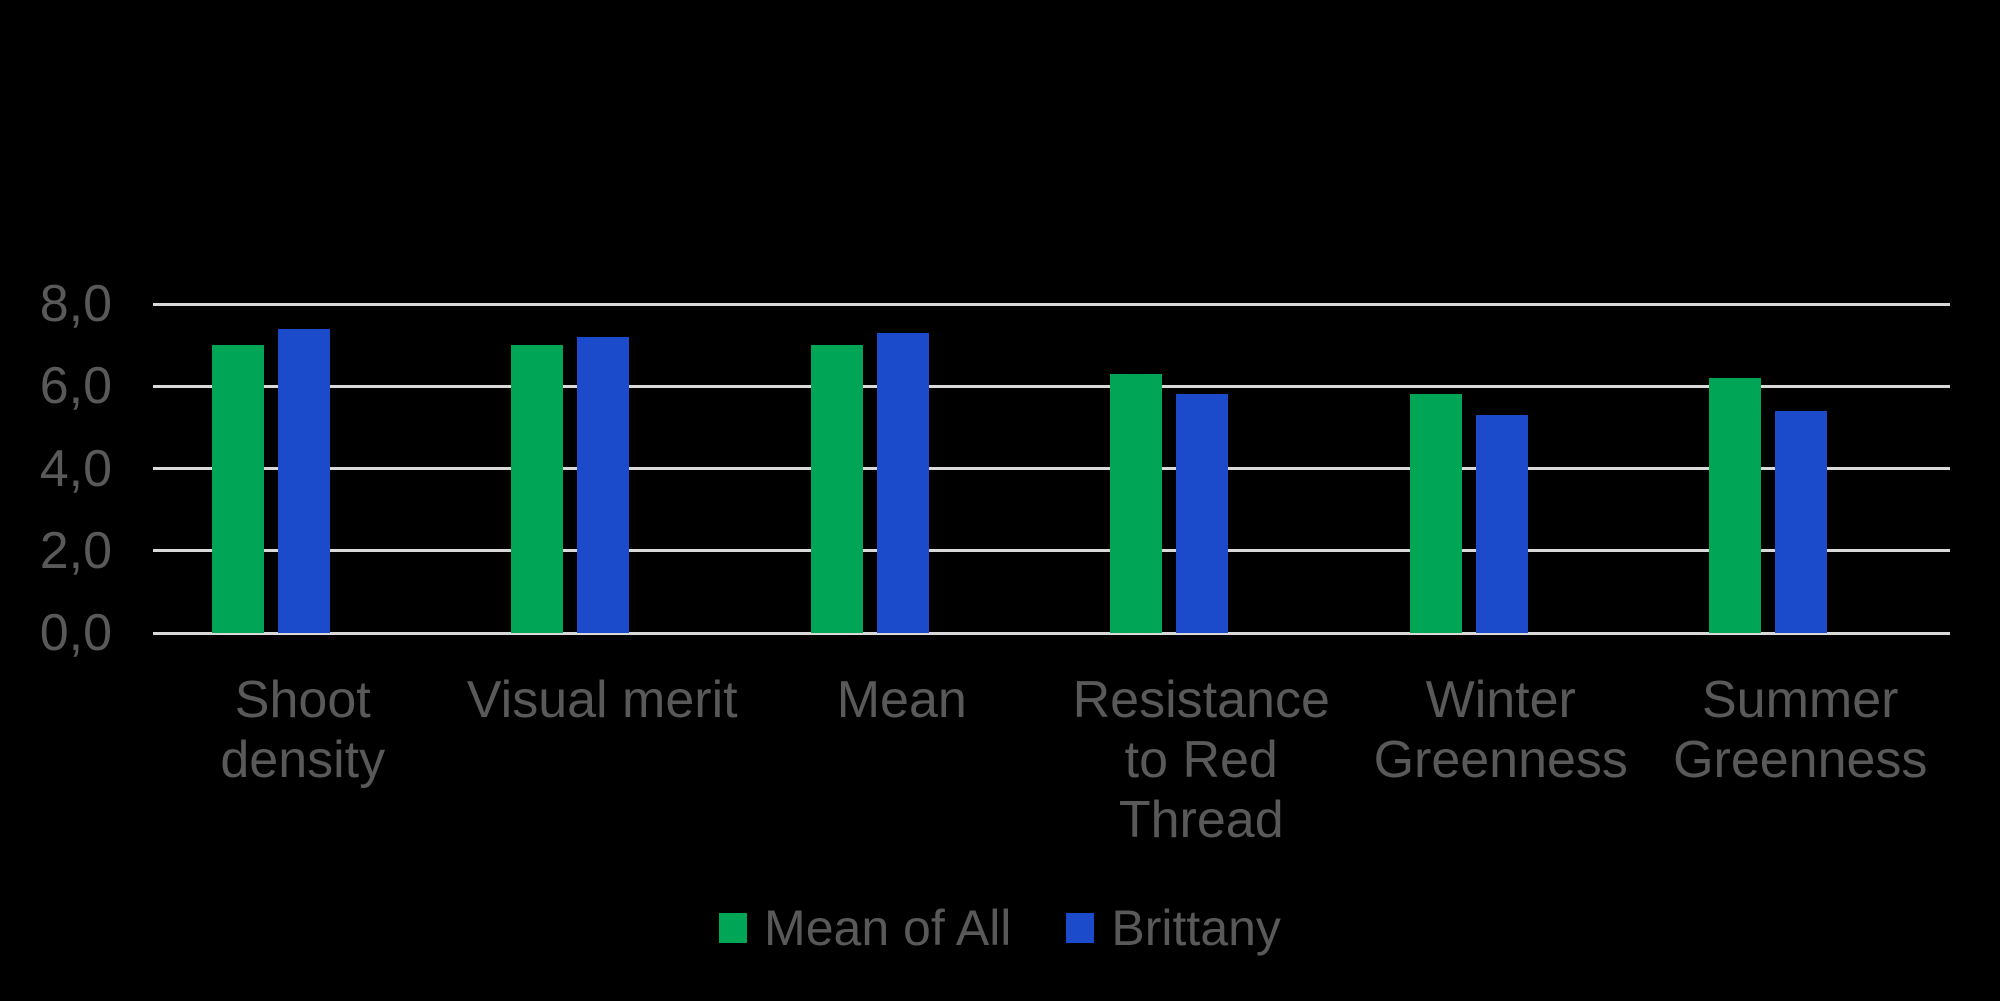 The width and height of the screenshot is (2000, 1001). I want to click on y-axis-tick-label: 4,0, so click(75, 468).